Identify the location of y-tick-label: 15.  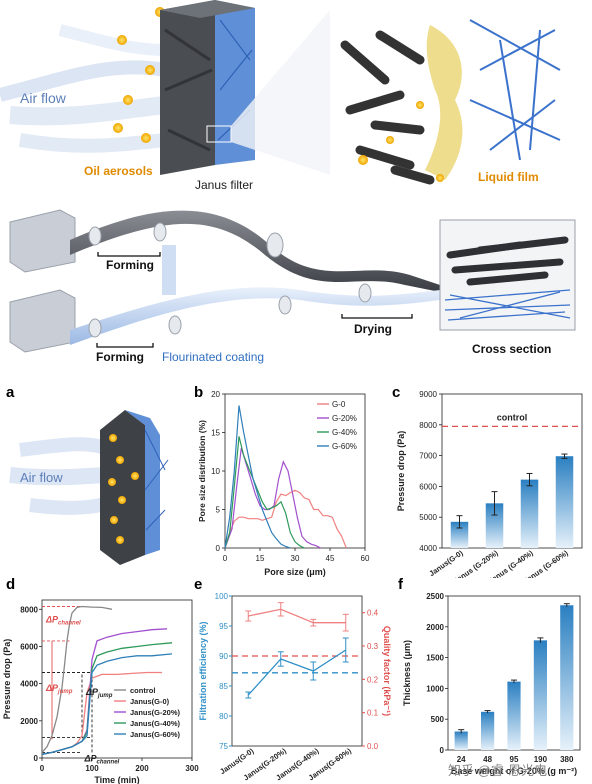
(215, 433).